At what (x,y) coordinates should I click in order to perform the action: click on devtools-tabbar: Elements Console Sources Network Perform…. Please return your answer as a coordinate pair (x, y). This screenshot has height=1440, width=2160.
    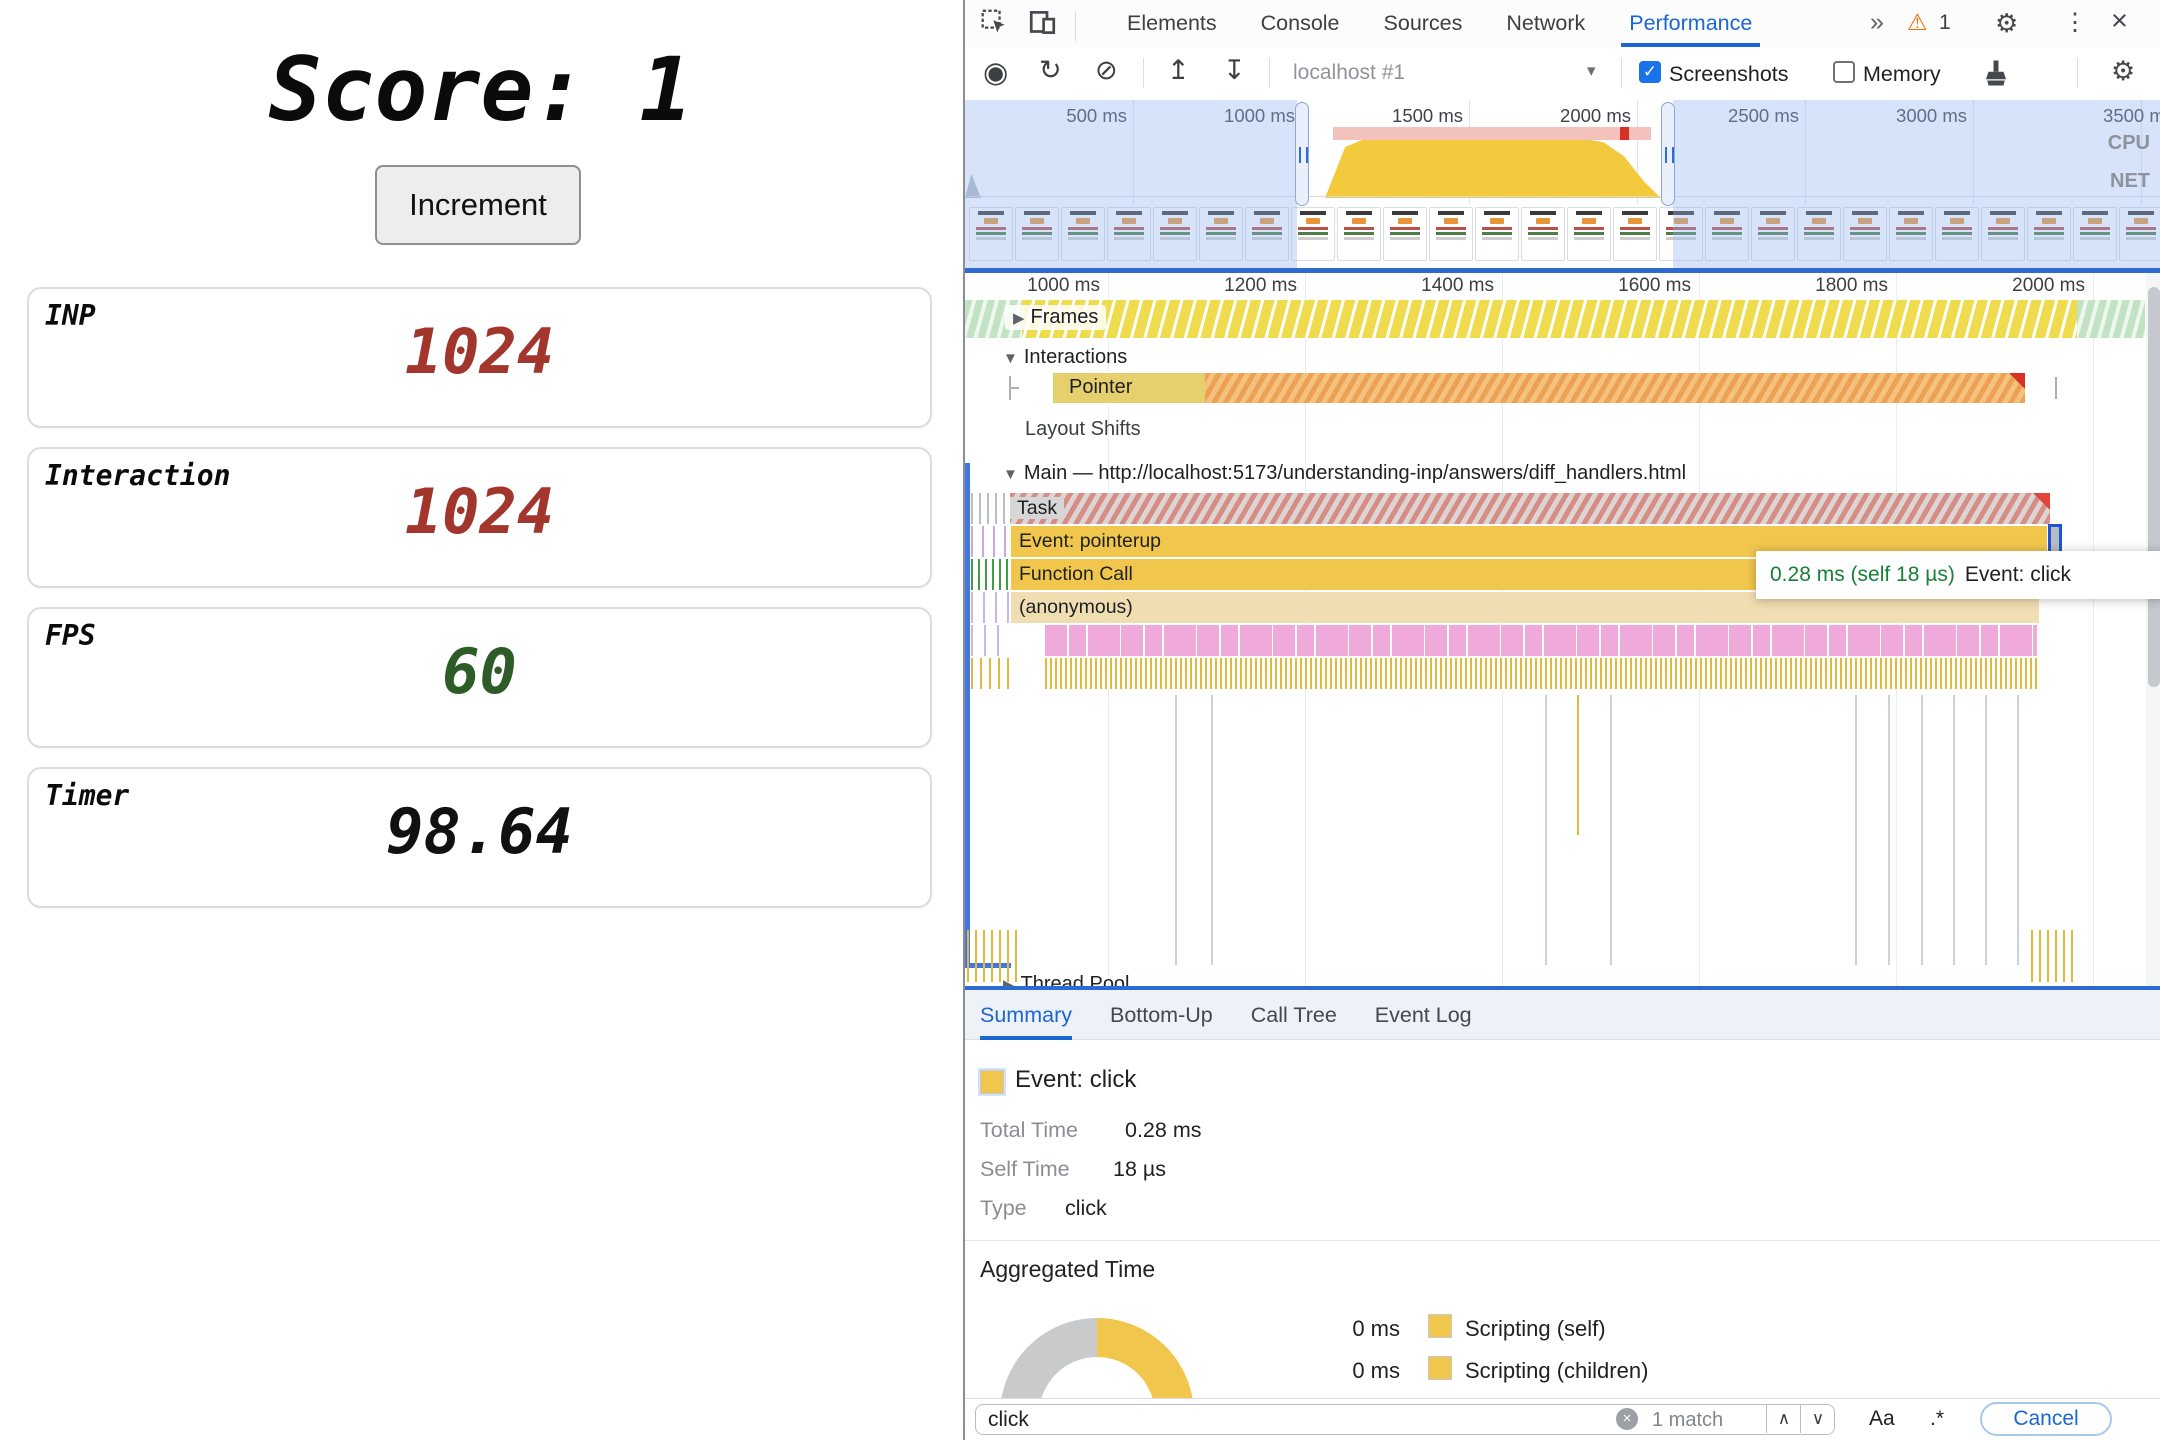
    Looking at the image, I should click on (1562, 24).